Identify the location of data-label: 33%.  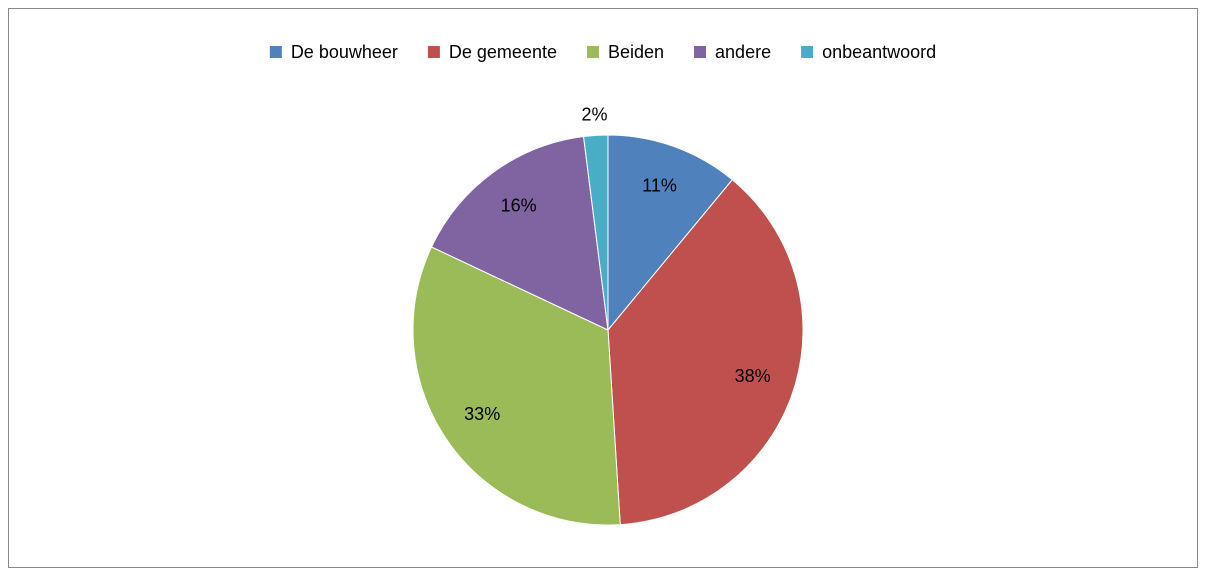
(482, 414).